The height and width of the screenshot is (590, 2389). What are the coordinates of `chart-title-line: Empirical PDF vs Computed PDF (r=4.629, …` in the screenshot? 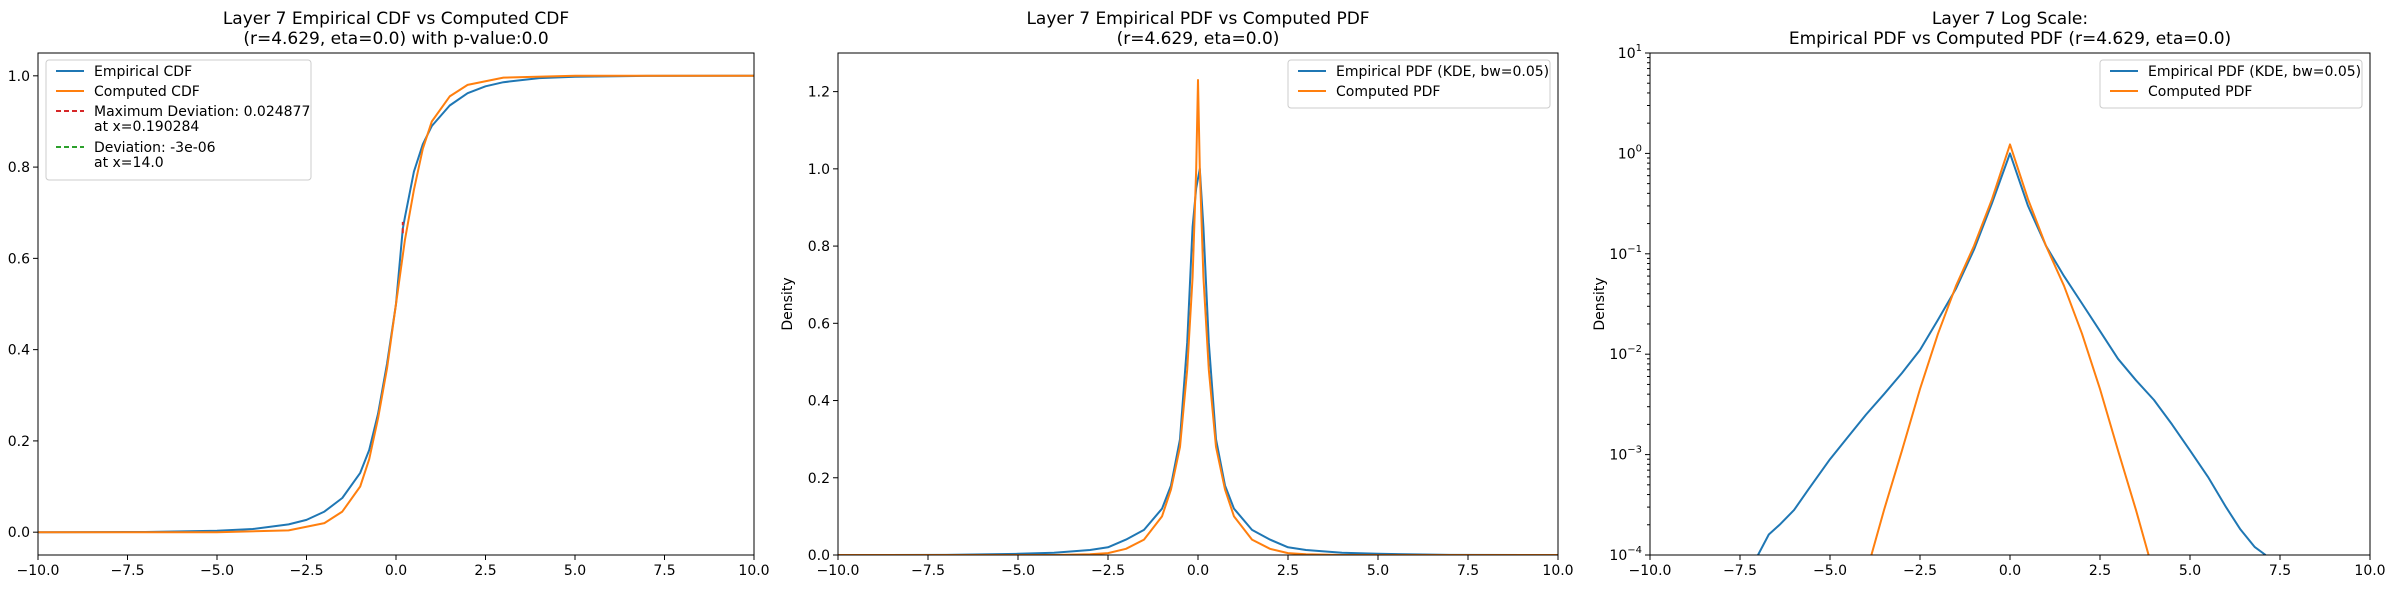 It's located at (2010, 39).